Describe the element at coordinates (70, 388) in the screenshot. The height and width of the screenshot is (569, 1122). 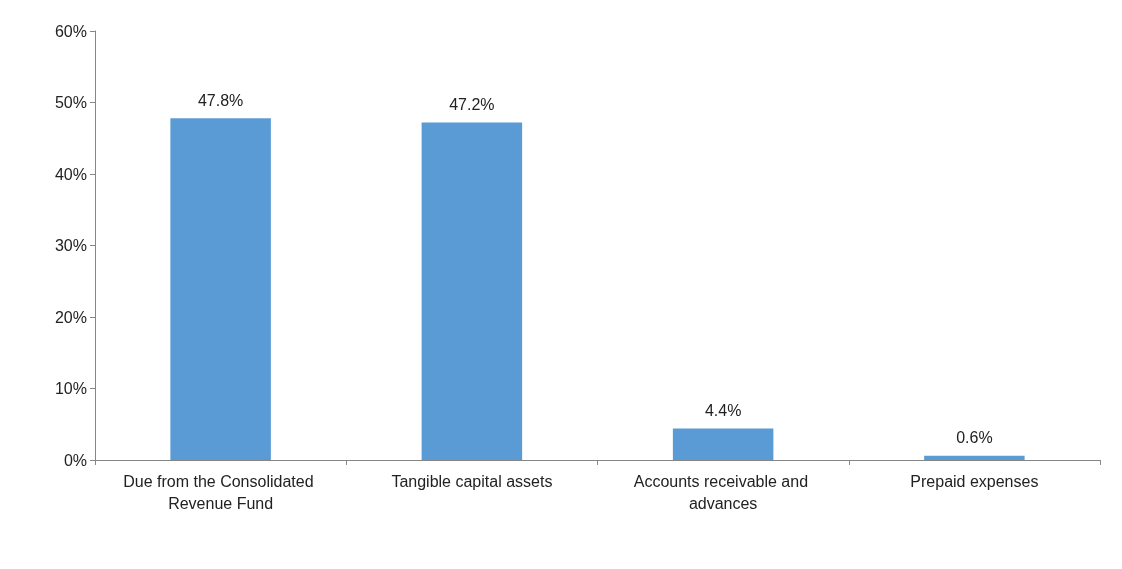
I see `y-tick-label: 10%` at that location.